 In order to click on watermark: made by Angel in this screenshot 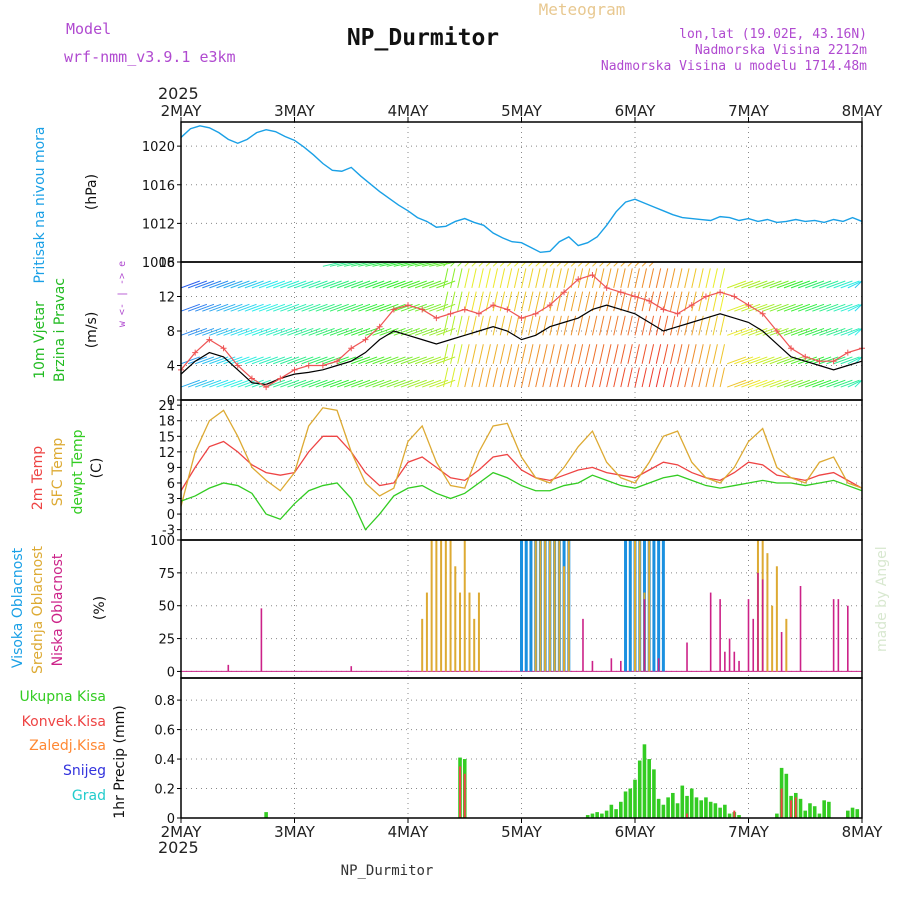, I will do `click(882, 599)`.